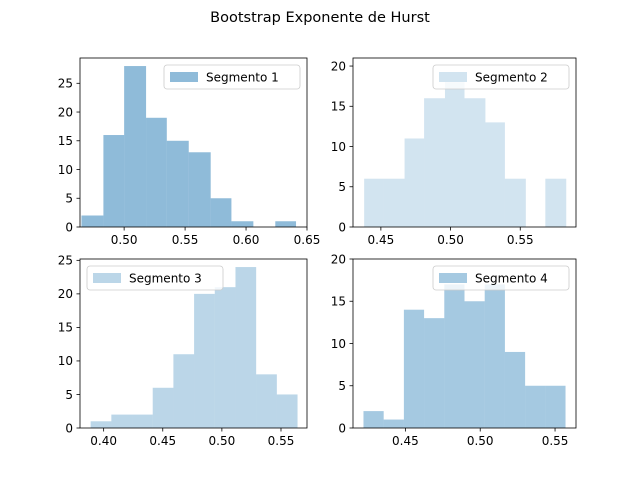 The width and height of the screenshot is (640, 480). What do you see at coordinates (320, 18) in the screenshot?
I see `figure-title: Bootstrap Exponente de Hurst` at bounding box center [320, 18].